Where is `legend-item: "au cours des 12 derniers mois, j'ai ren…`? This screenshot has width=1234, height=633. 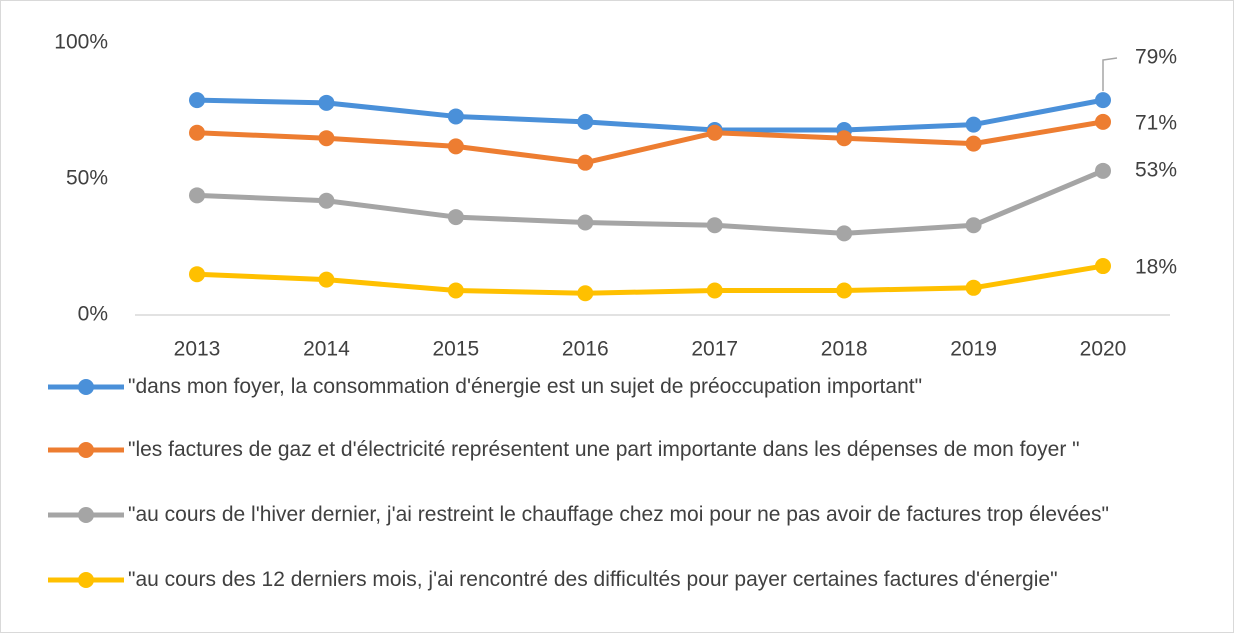 legend-item: "au cours des 12 derniers mois, j'ai ren… is located at coordinates (631, 596).